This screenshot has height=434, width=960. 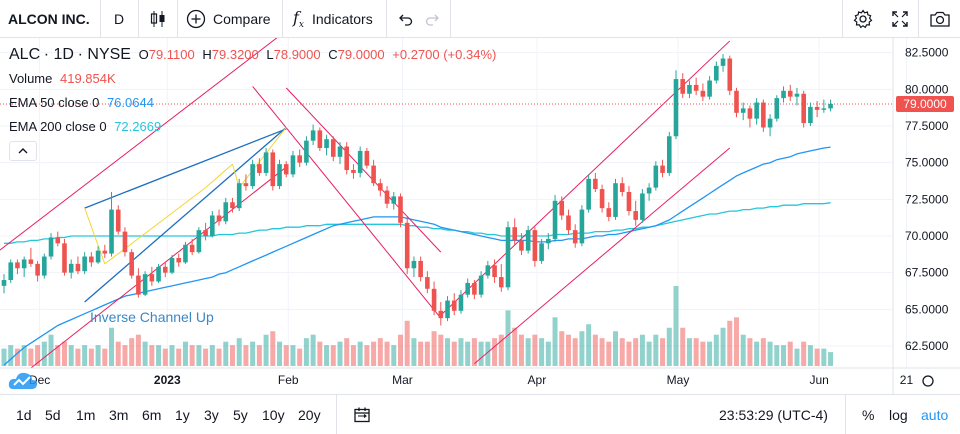 I want to click on fullscreen-button, so click(x=900, y=19).